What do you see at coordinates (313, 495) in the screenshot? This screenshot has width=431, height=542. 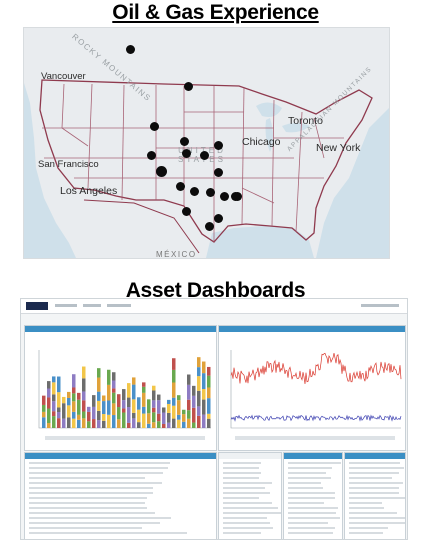 I see `dashboard-panel-table-b` at bounding box center [313, 495].